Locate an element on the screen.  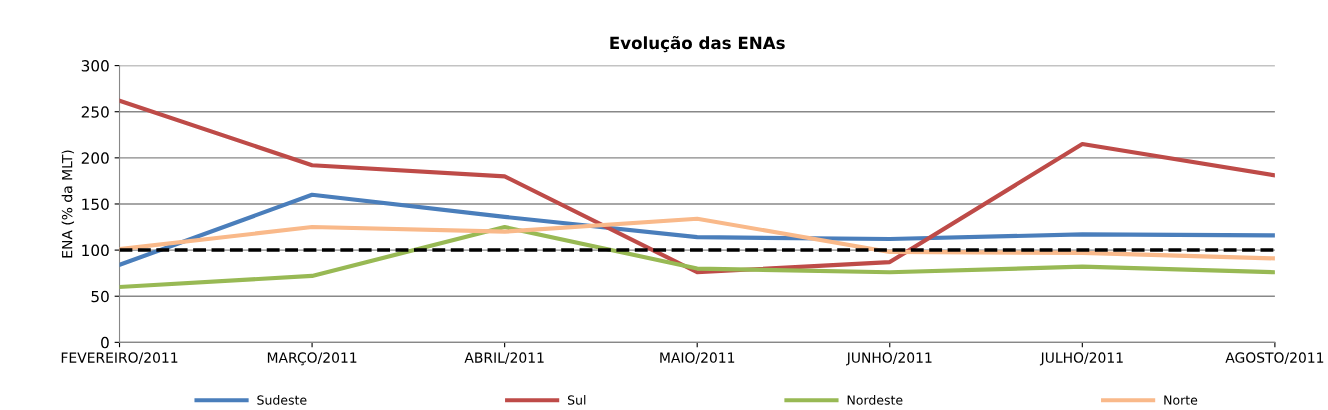
x-tick-label: AGOSTO/2011 is located at coordinates (1274, 358).